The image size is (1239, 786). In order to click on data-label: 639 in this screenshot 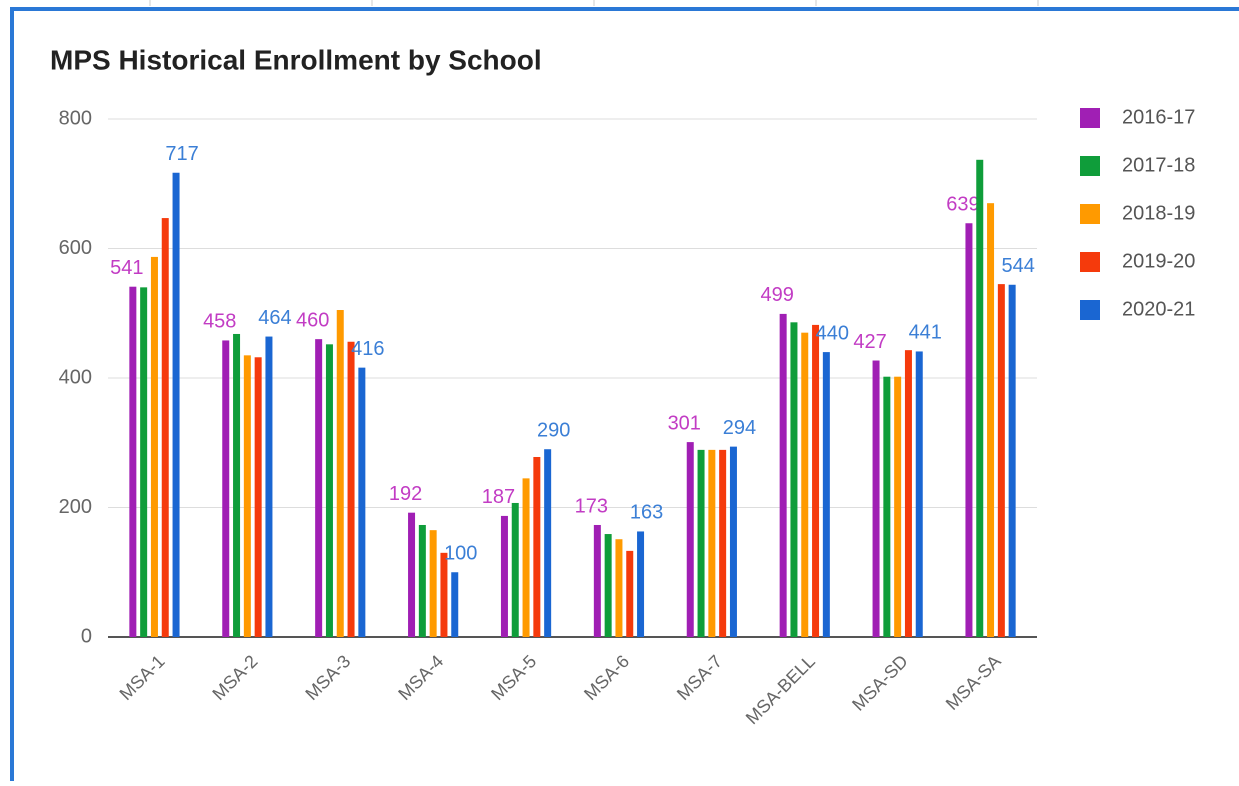, I will do `click(962, 205)`.